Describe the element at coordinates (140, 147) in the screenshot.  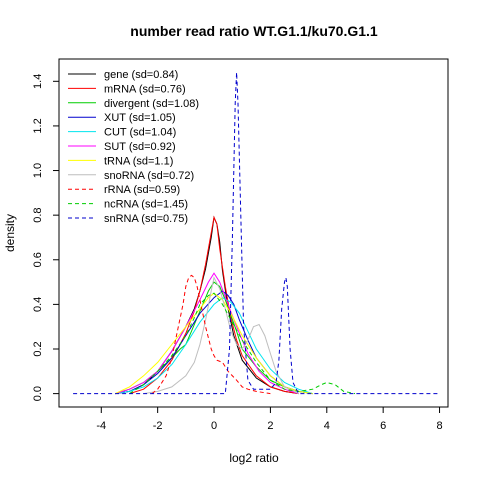
I see `legend-label-5: SUT (sd=0.92)` at that location.